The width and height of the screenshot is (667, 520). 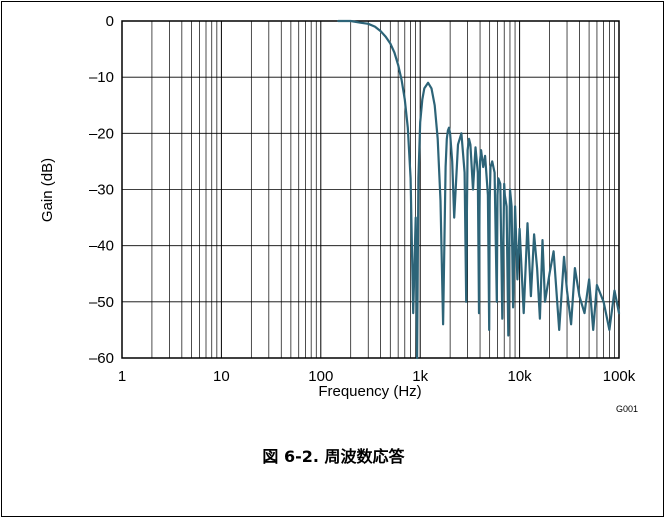 I want to click on x-tick-labels: 1 10 100 1k 10k 100k, so click(x=377, y=376).